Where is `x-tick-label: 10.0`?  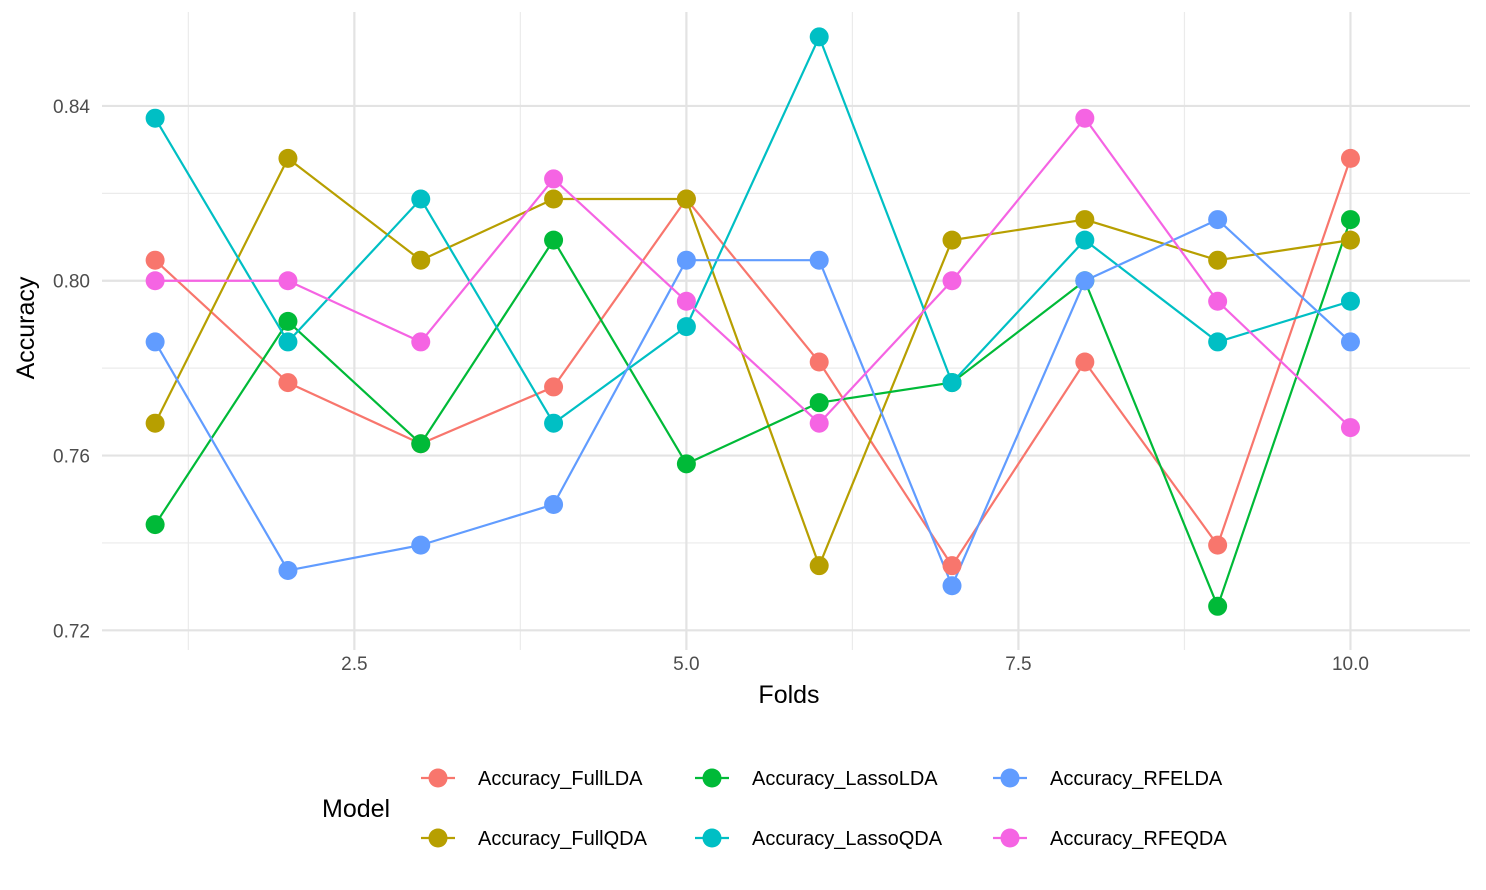
x-tick-label: 10.0 is located at coordinates (1350, 664).